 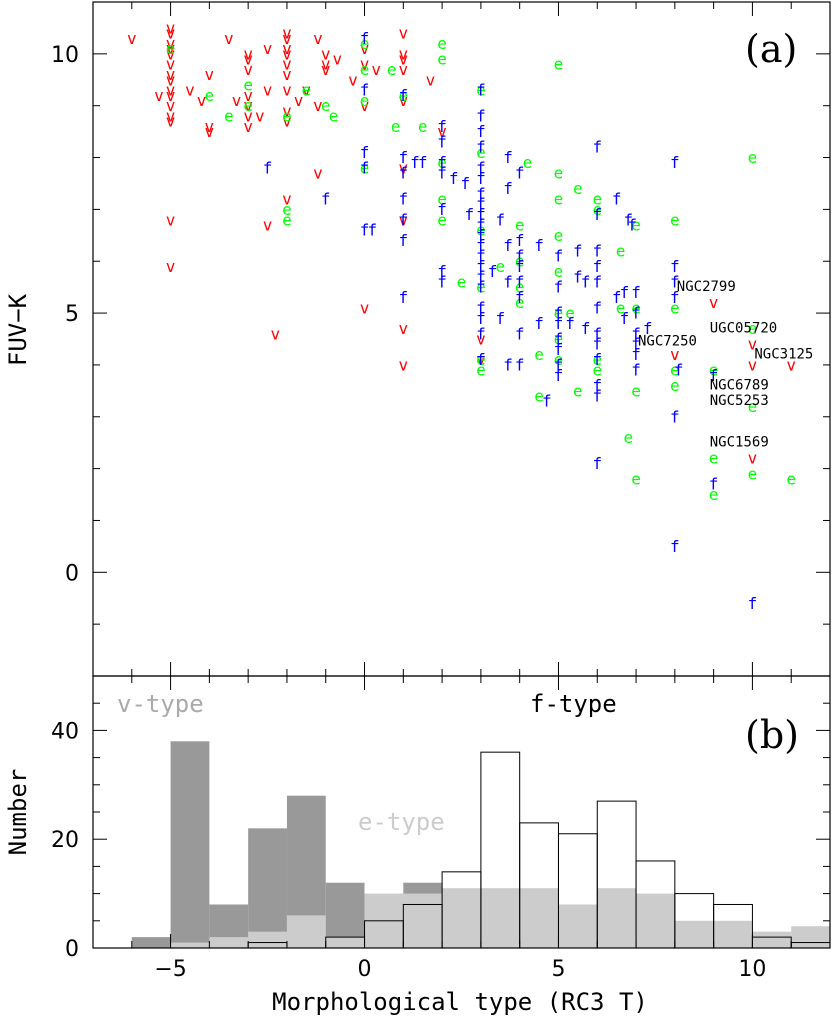 What do you see at coordinates (739, 443) in the screenshot?
I see `galaxy-annotation: NGC1569` at bounding box center [739, 443].